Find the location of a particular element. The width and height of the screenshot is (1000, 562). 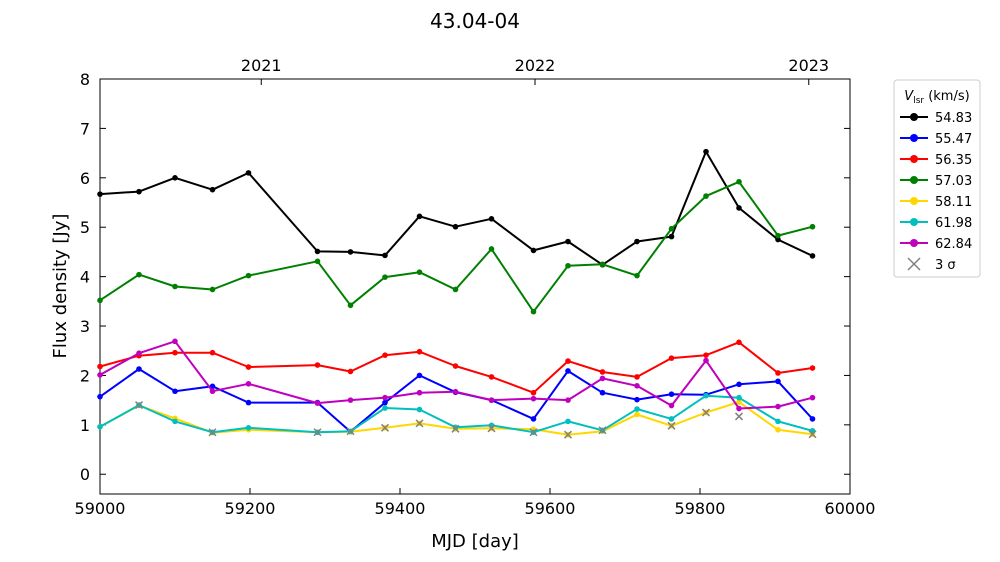

legend-label: 58.11 is located at coordinates (953, 202).